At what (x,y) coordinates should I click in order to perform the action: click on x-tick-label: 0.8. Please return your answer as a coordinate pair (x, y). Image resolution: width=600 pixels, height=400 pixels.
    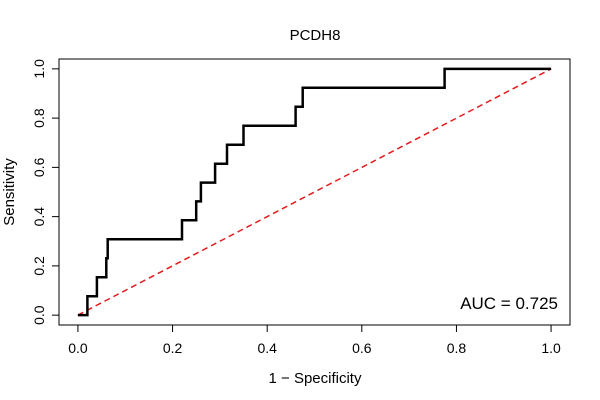
    Looking at the image, I should click on (457, 348).